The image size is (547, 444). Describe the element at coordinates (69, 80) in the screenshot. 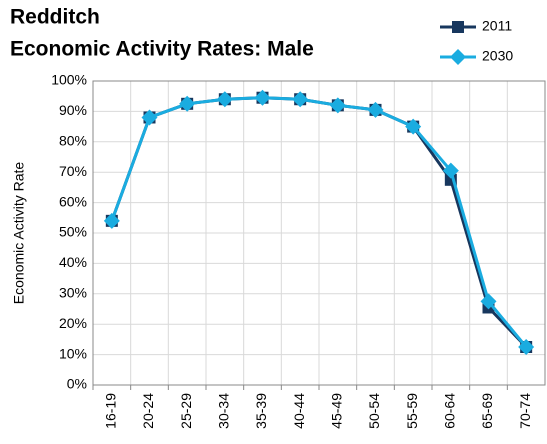

I see `y-tick-label: 100%` at that location.